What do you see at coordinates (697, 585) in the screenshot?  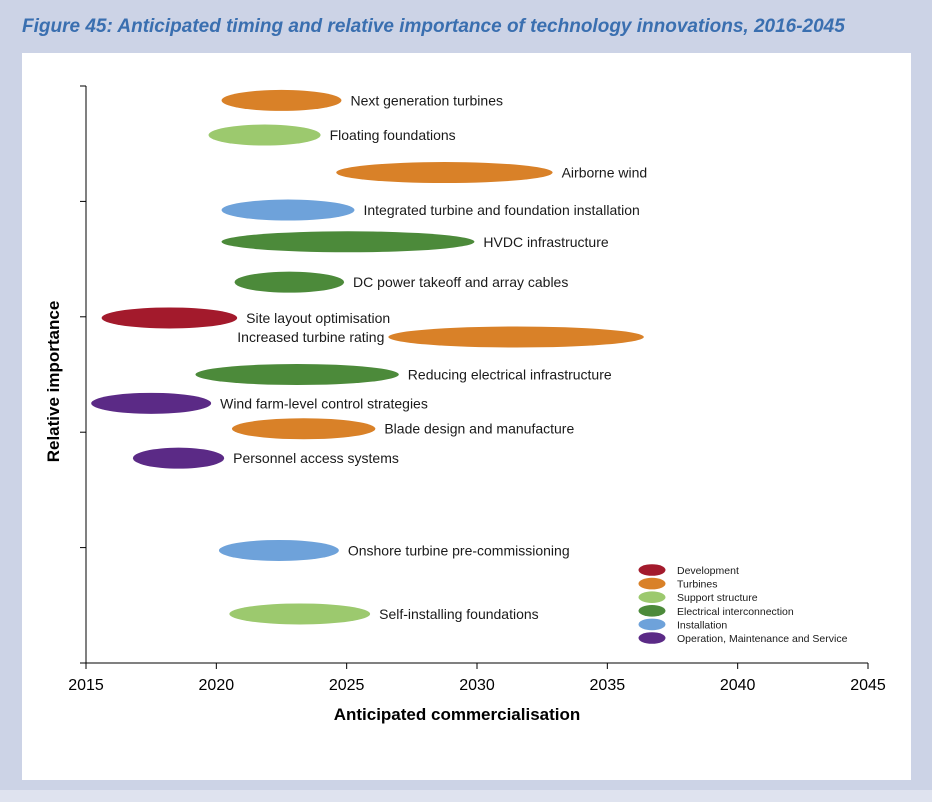 I see `legend-label: Turbines` at bounding box center [697, 585].